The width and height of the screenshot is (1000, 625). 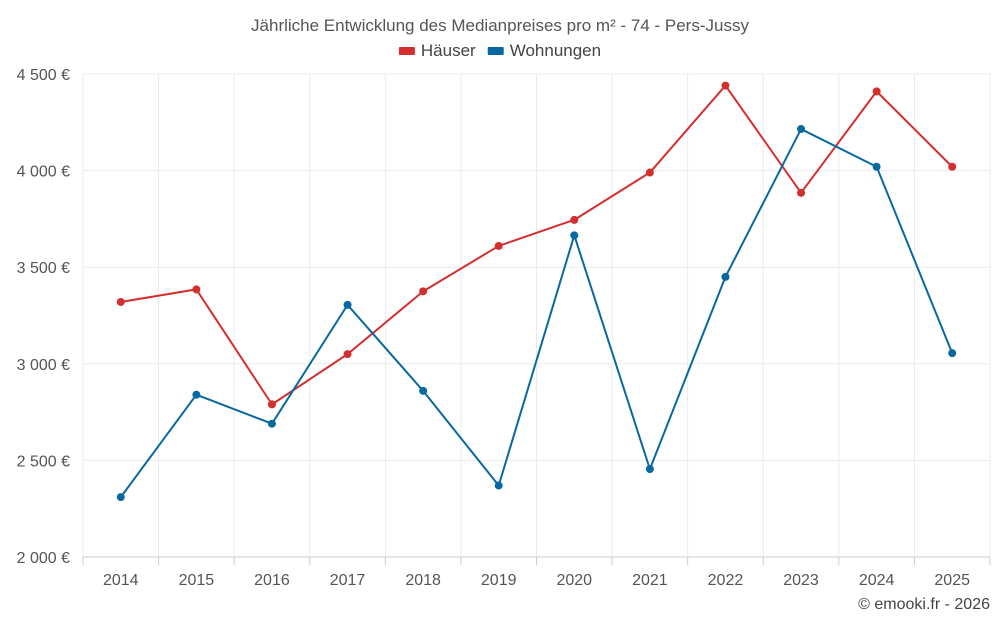 What do you see at coordinates (43, 172) in the screenshot?
I see `y-tick-label: 4 000 €` at bounding box center [43, 172].